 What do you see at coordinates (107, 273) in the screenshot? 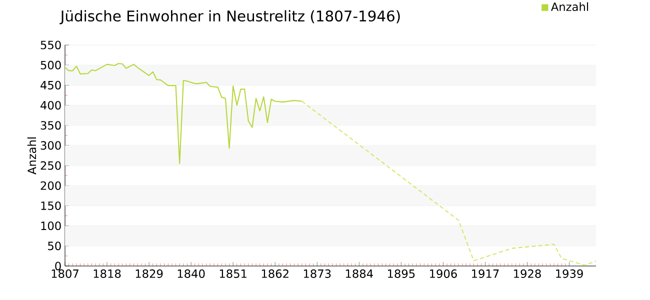
I see `x-tick-label: 1818` at bounding box center [107, 273].